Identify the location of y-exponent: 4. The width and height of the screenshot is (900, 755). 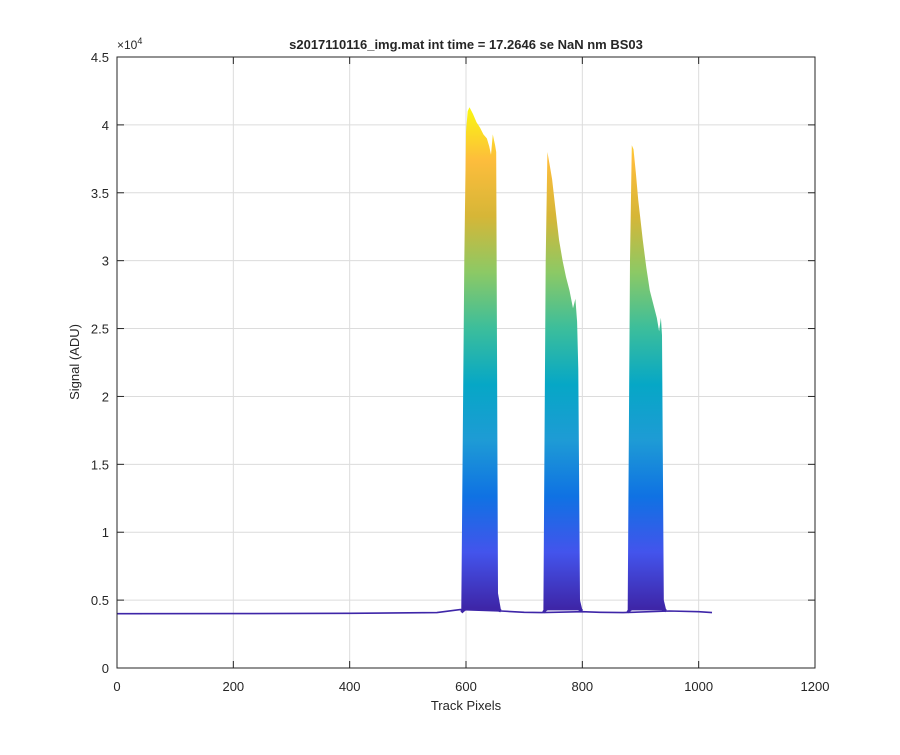
(139, 41).